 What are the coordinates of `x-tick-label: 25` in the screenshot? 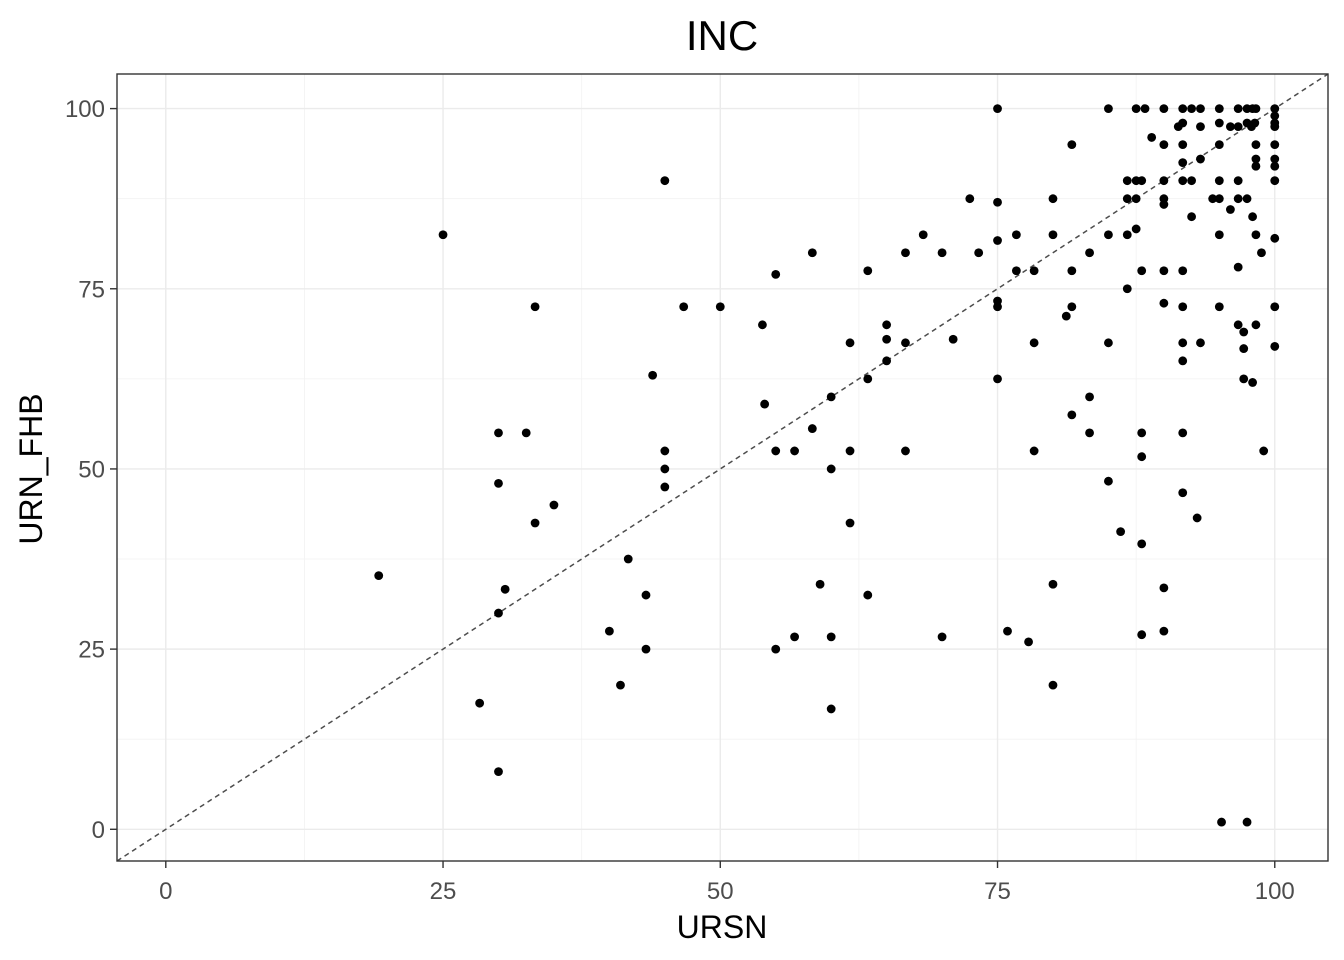 It's located at (443, 891).